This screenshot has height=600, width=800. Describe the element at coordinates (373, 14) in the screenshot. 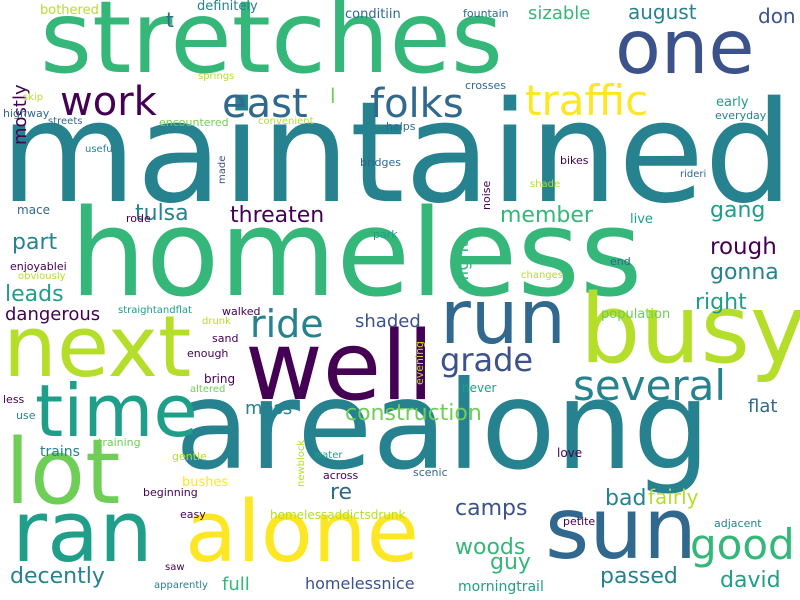

I see `word-conditiin: conditiin` at that location.